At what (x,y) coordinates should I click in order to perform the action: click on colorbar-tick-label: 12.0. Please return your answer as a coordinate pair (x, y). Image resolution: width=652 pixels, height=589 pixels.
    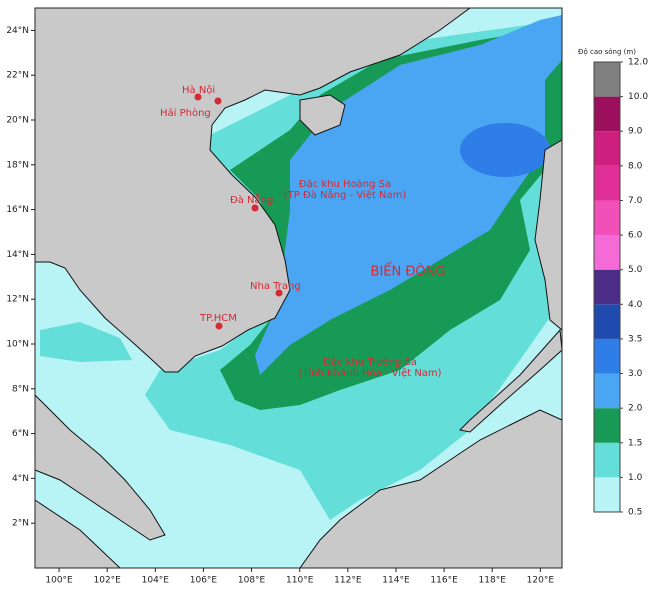
    Looking at the image, I should click on (638, 63).